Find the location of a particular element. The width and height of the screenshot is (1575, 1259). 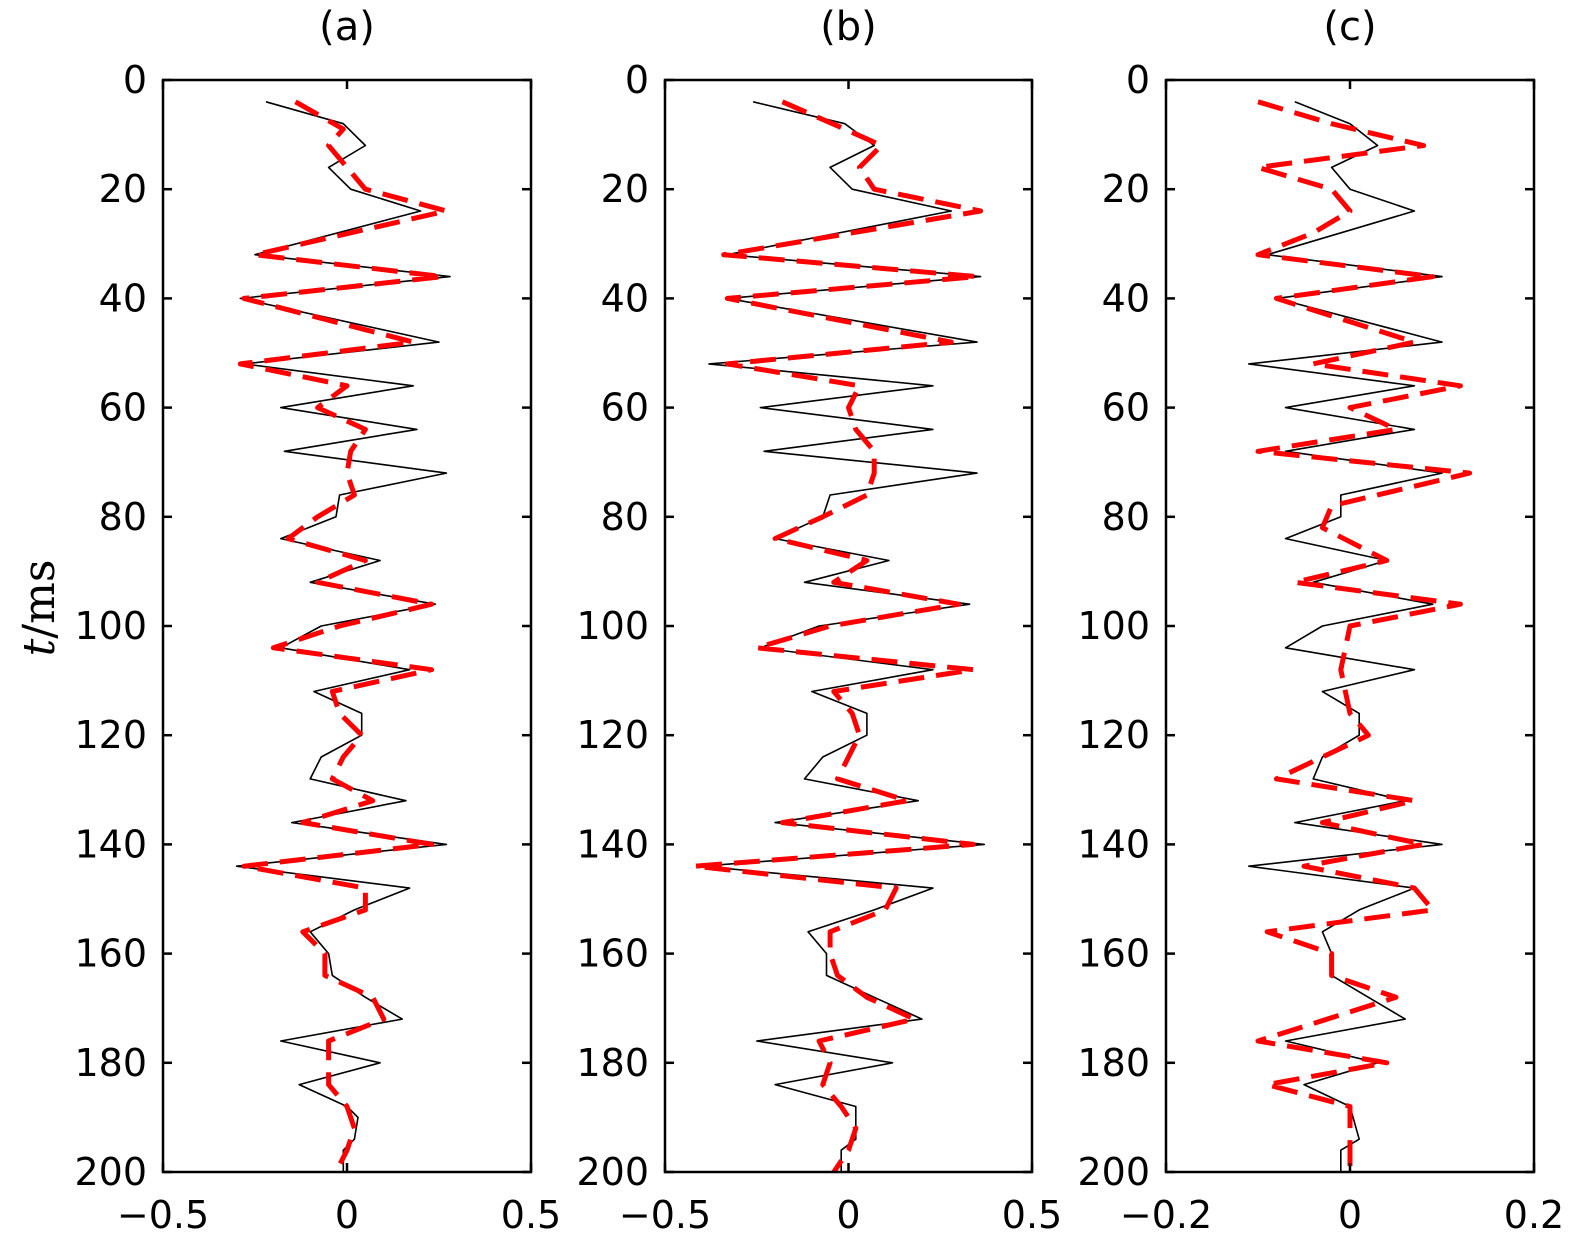

x-tick-label: 0.2 is located at coordinates (1534, 1215).